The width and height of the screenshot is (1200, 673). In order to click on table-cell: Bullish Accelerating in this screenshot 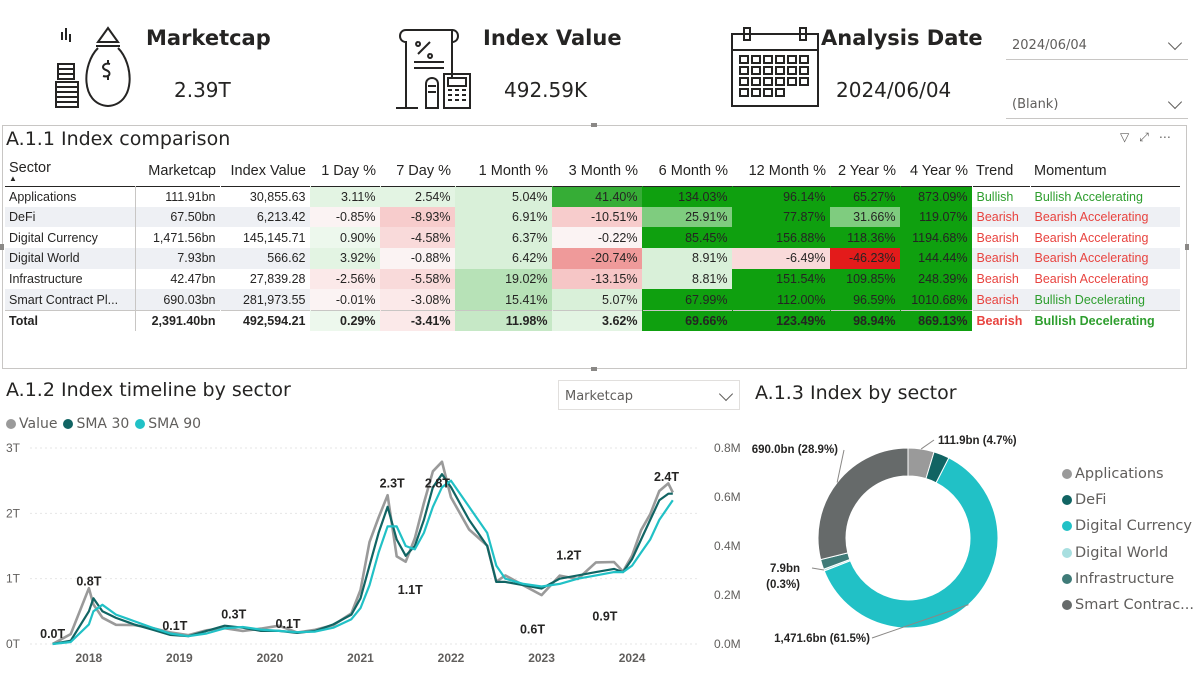, I will do `click(1088, 196)`.